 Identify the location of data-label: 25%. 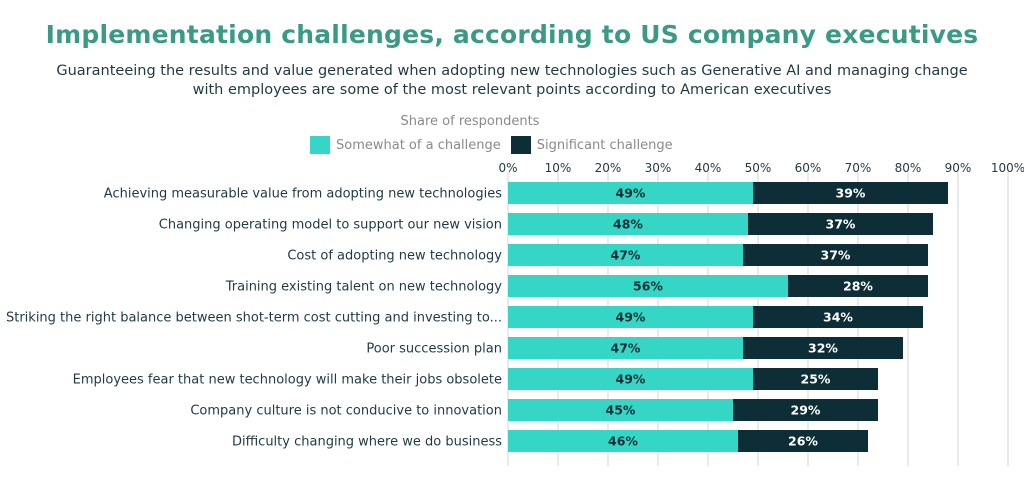
(816, 379).